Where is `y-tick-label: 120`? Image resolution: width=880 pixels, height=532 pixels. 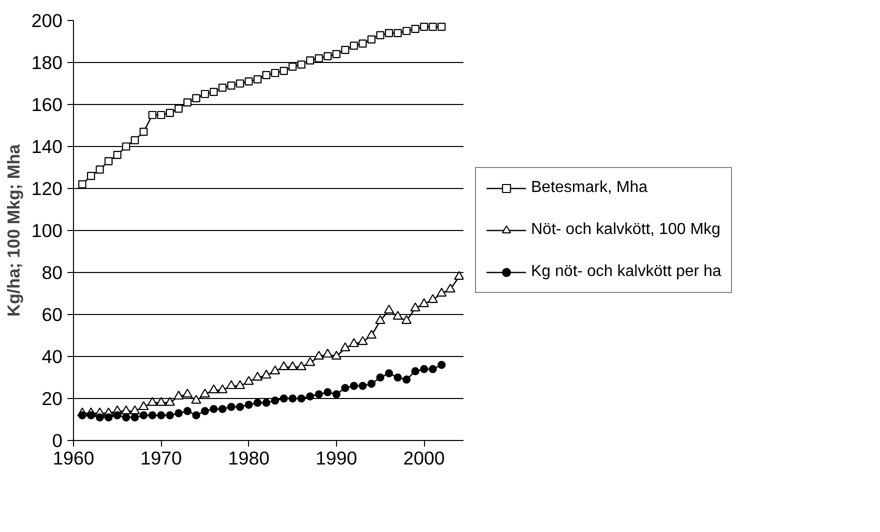
y-tick-label: 120 is located at coordinates (47, 188).